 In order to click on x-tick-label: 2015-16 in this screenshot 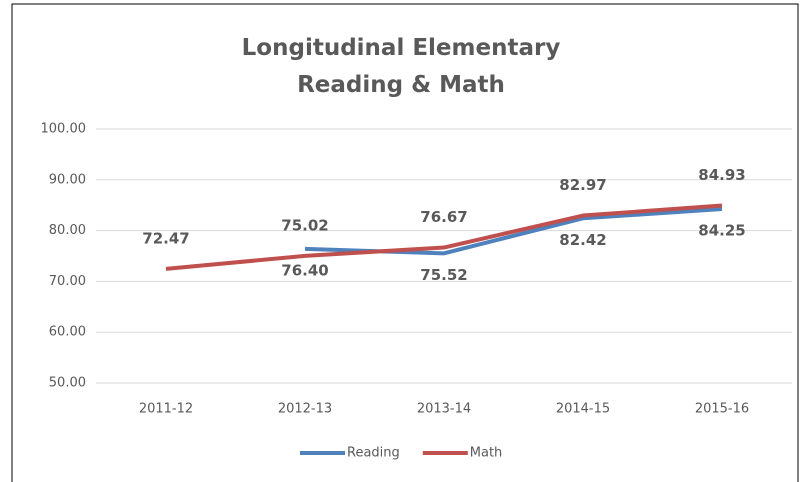, I will do `click(722, 409)`.